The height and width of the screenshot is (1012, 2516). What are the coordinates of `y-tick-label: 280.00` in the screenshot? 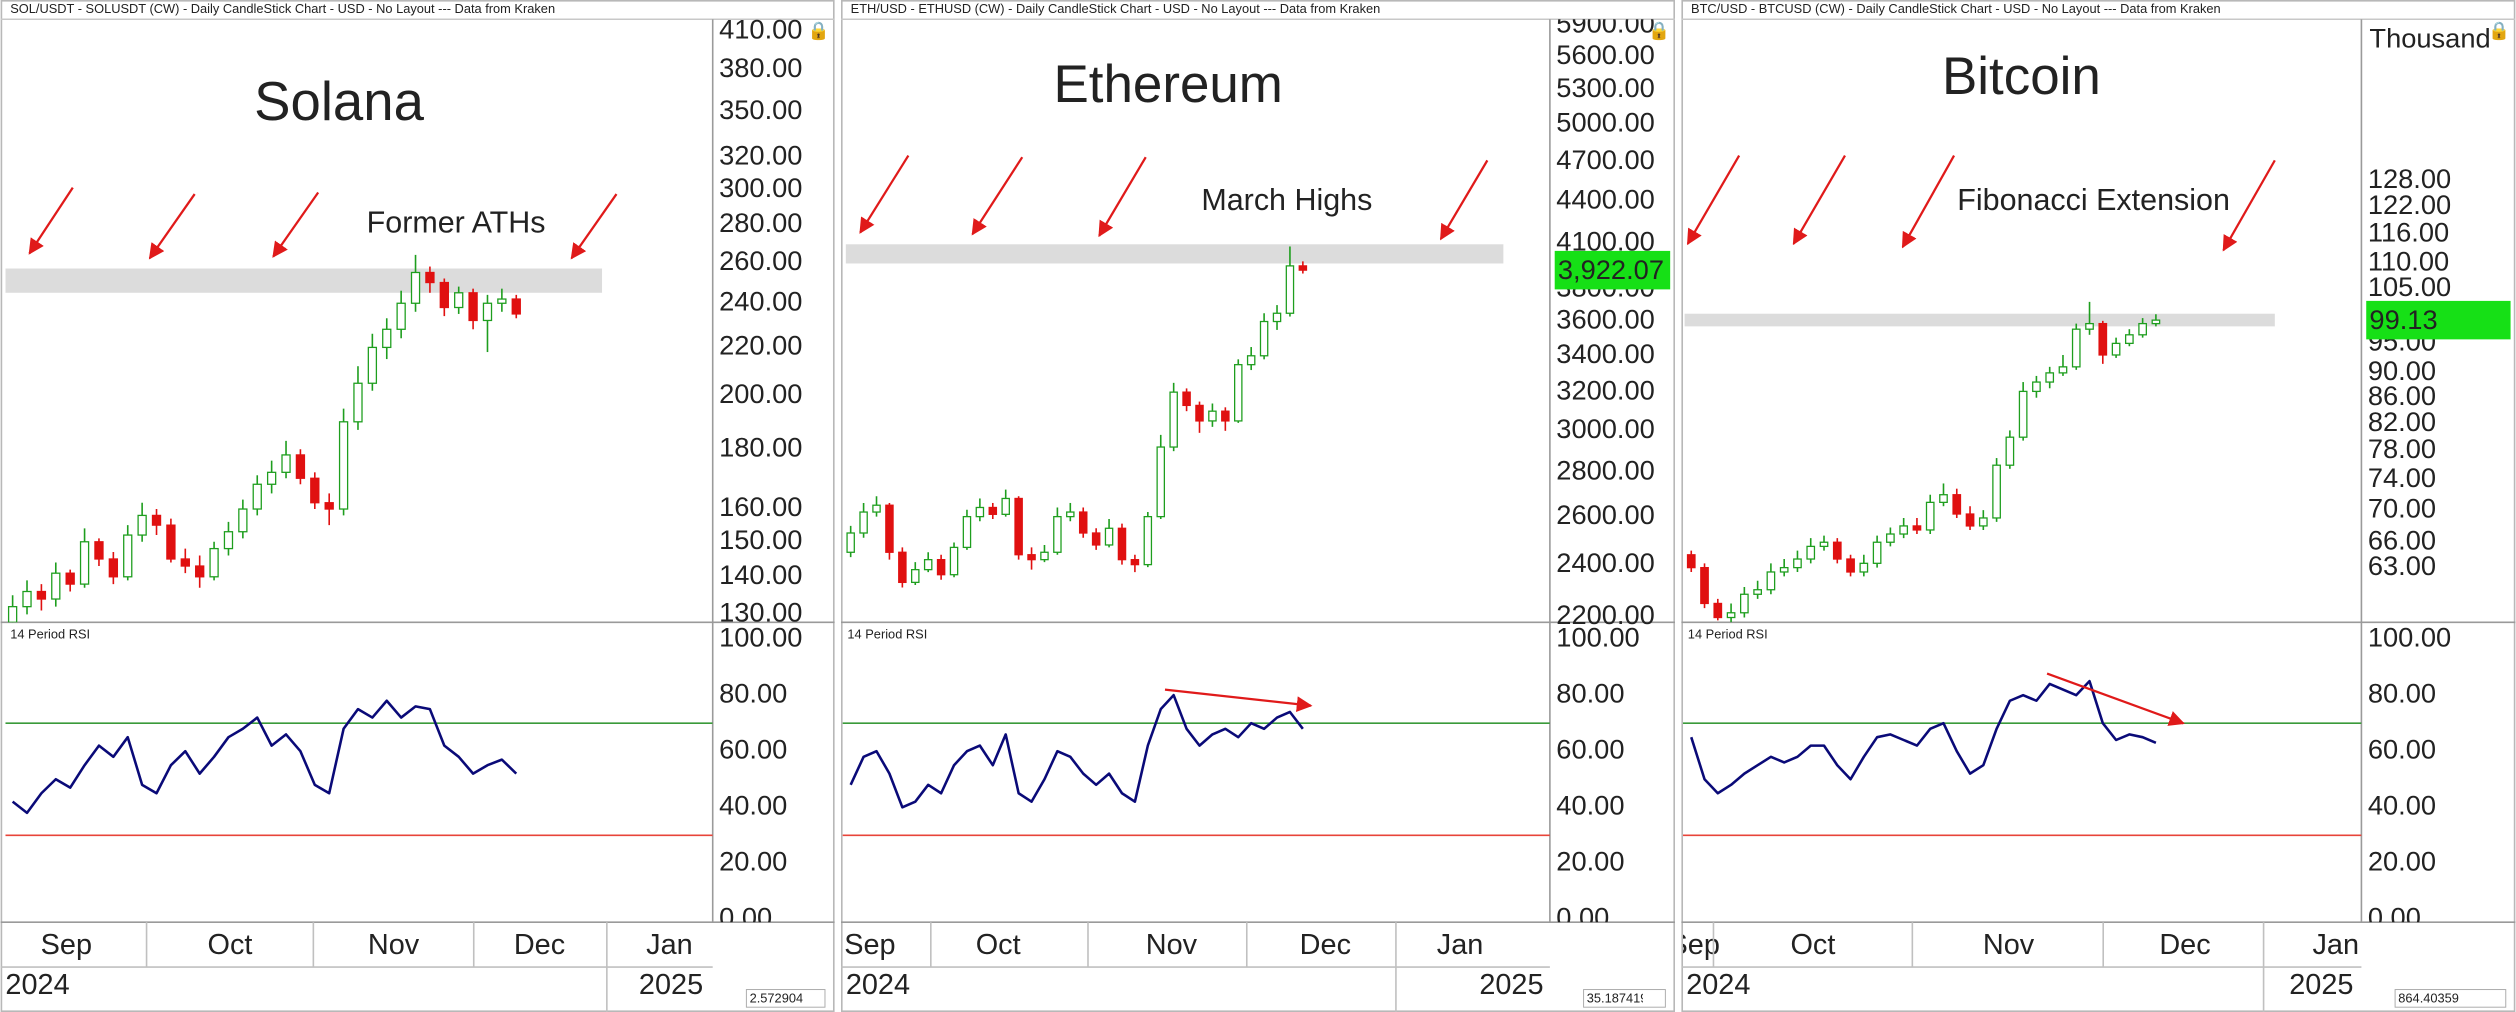 It's located at (760, 222).